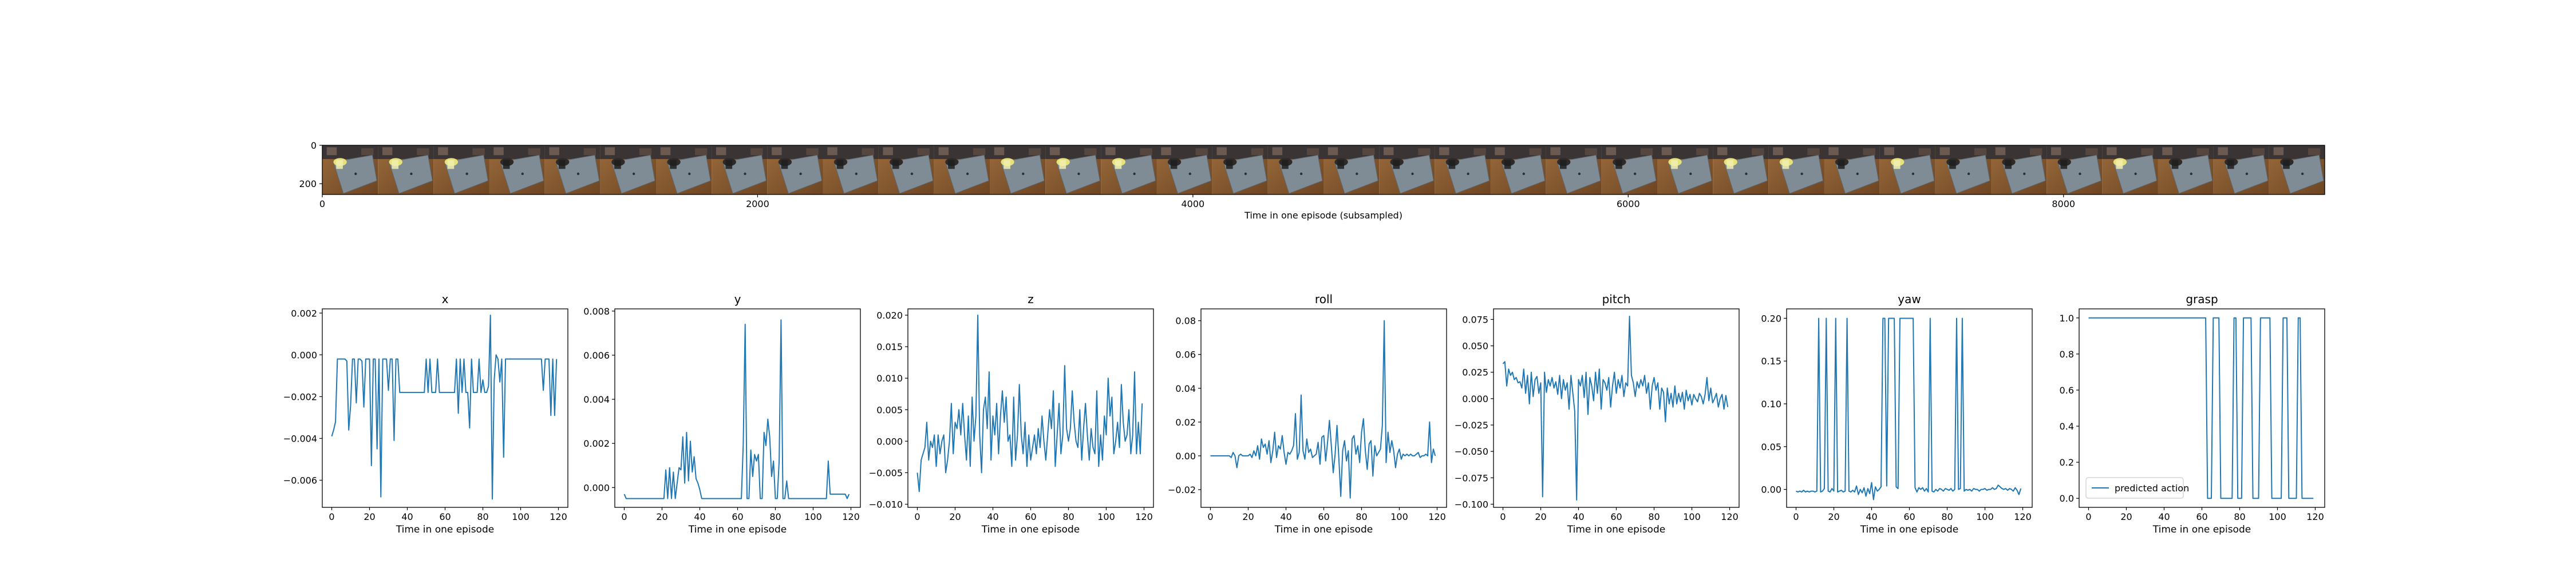 The height and width of the screenshot is (572, 2576). Describe the element at coordinates (596, 311) in the screenshot. I see `y-tick-label: 0.008` at that location.